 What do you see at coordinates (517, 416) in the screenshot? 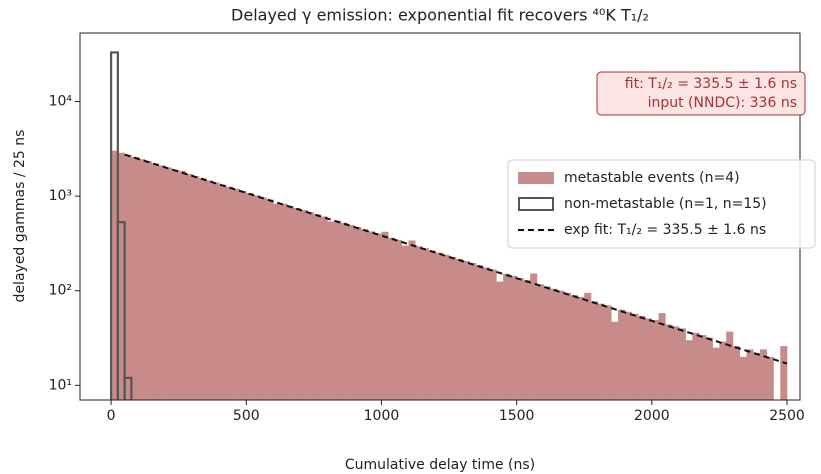
I see `x-tick-label: 1500` at bounding box center [517, 416].